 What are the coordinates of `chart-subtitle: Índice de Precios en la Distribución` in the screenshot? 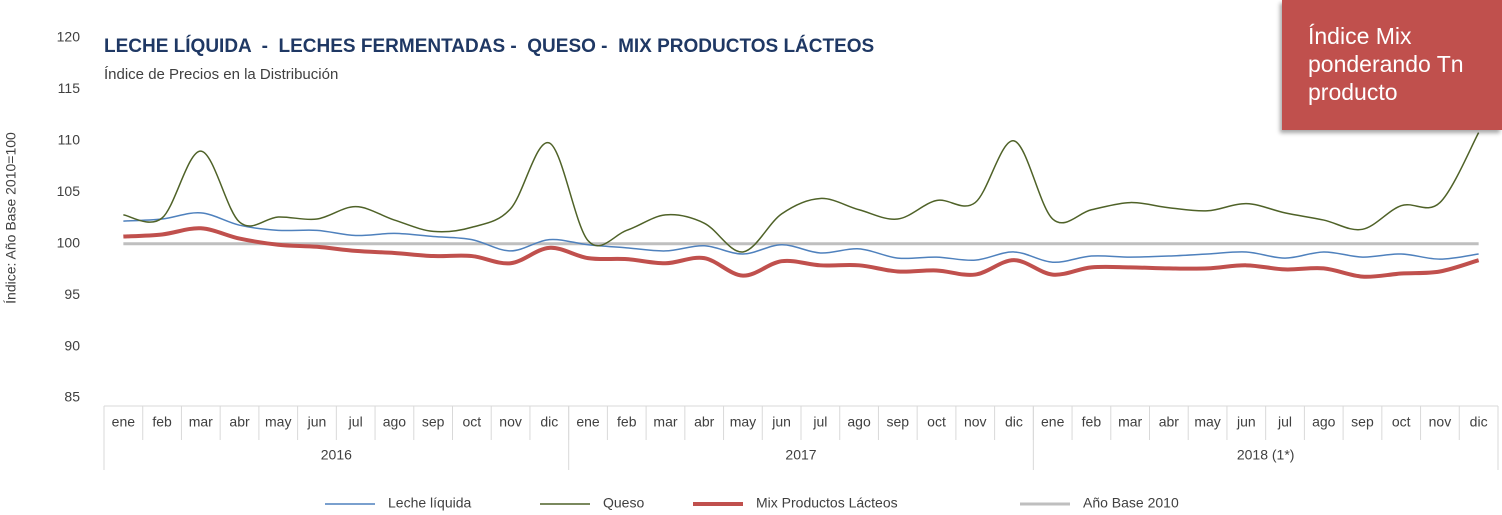 It's located at (221, 74).